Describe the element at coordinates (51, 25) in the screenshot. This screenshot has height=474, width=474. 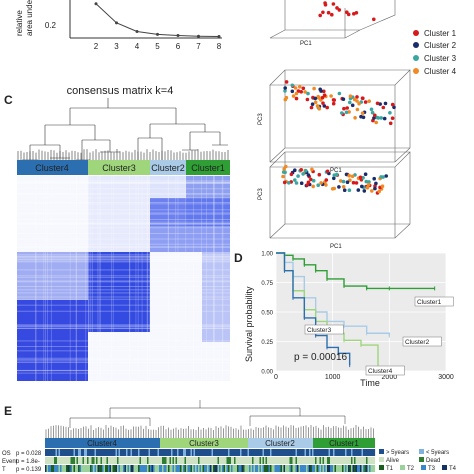
I see `ytick-label: 0.2` at that location.